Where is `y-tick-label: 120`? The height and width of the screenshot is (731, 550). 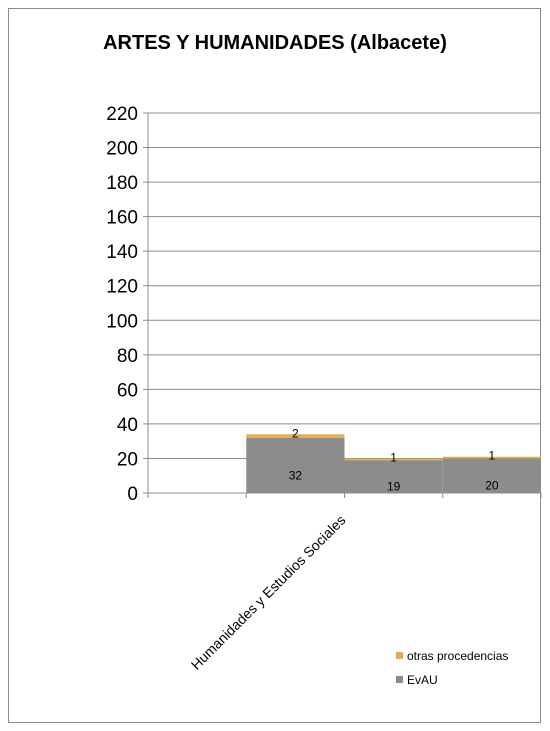 y-tick-label: 120 is located at coordinates (122, 287).